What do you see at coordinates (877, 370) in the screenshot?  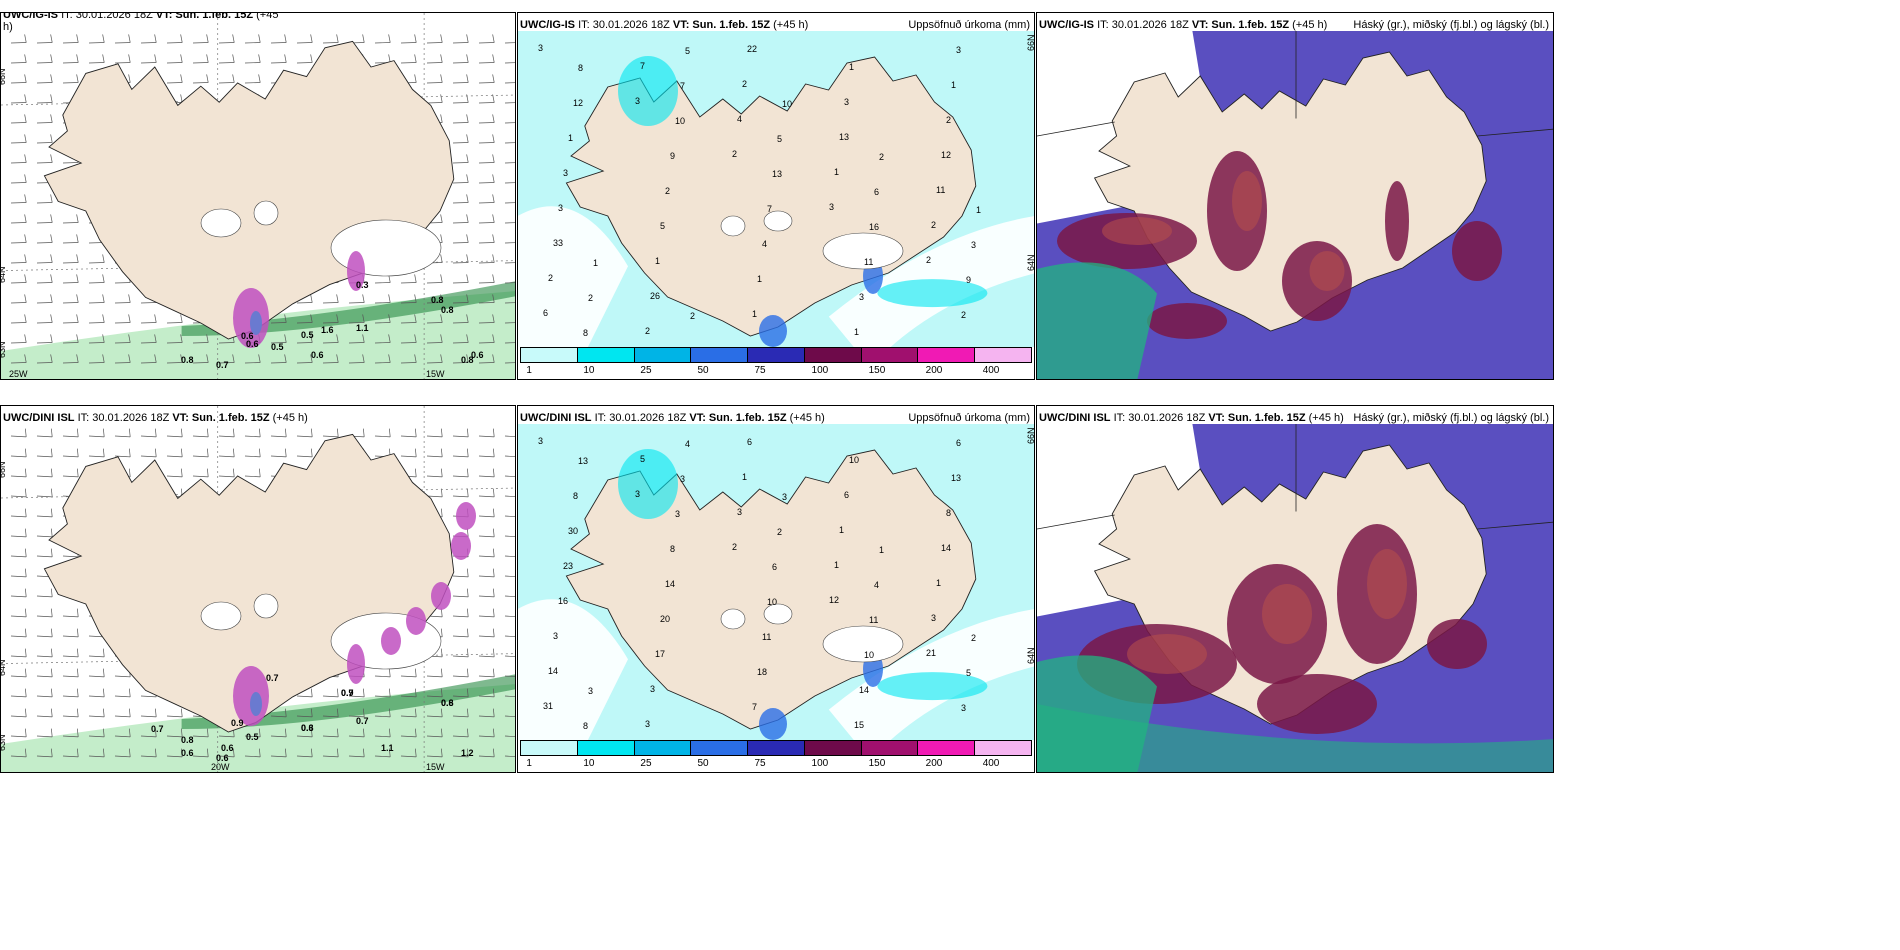 I see `colorbar-tick-label: 150` at bounding box center [877, 370].